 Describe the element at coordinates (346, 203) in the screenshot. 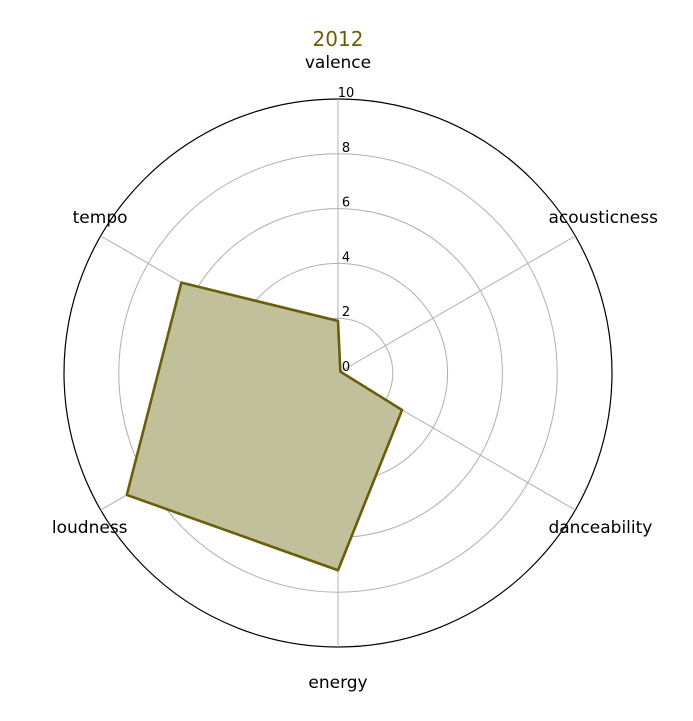

I see `tick-label-6: 6` at that location.